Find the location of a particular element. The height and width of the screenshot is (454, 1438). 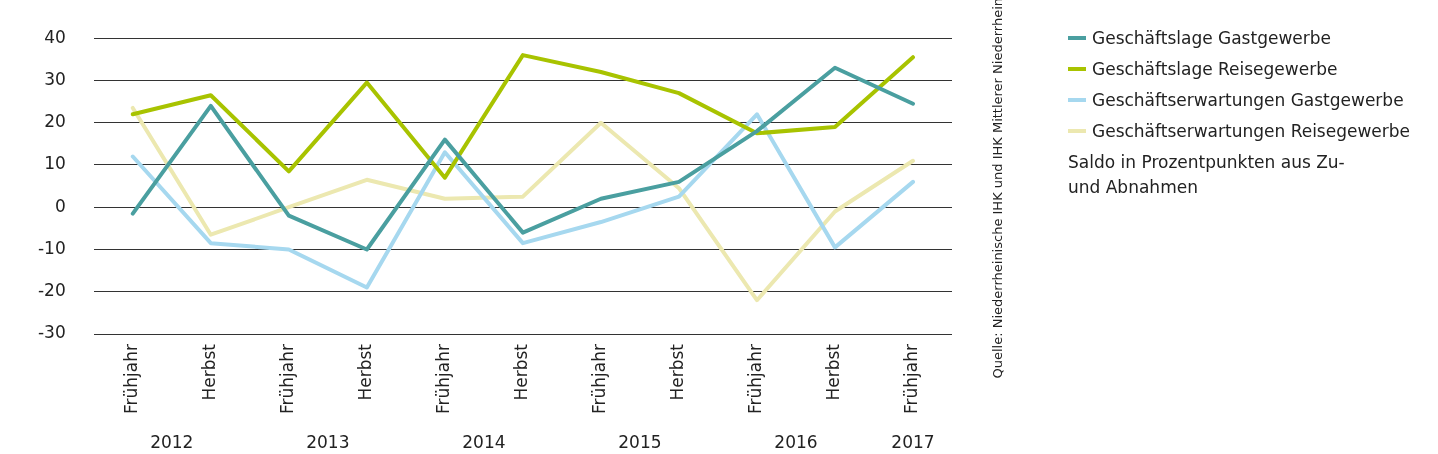

text: 2016 is located at coordinates (796, 441).